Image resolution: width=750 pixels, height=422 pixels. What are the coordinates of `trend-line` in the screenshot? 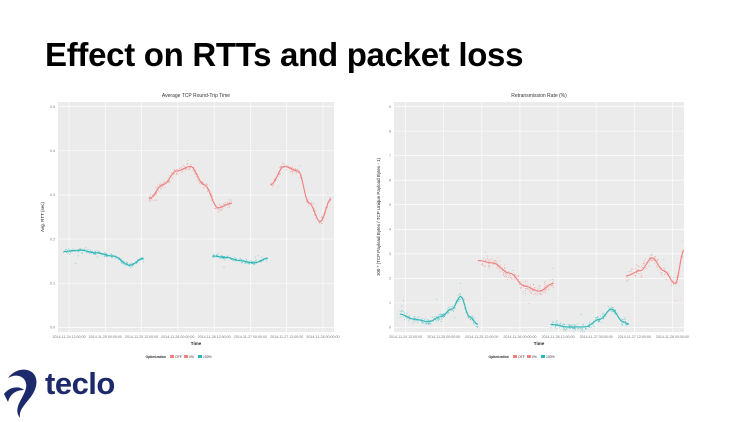 It's located at (190, 187).